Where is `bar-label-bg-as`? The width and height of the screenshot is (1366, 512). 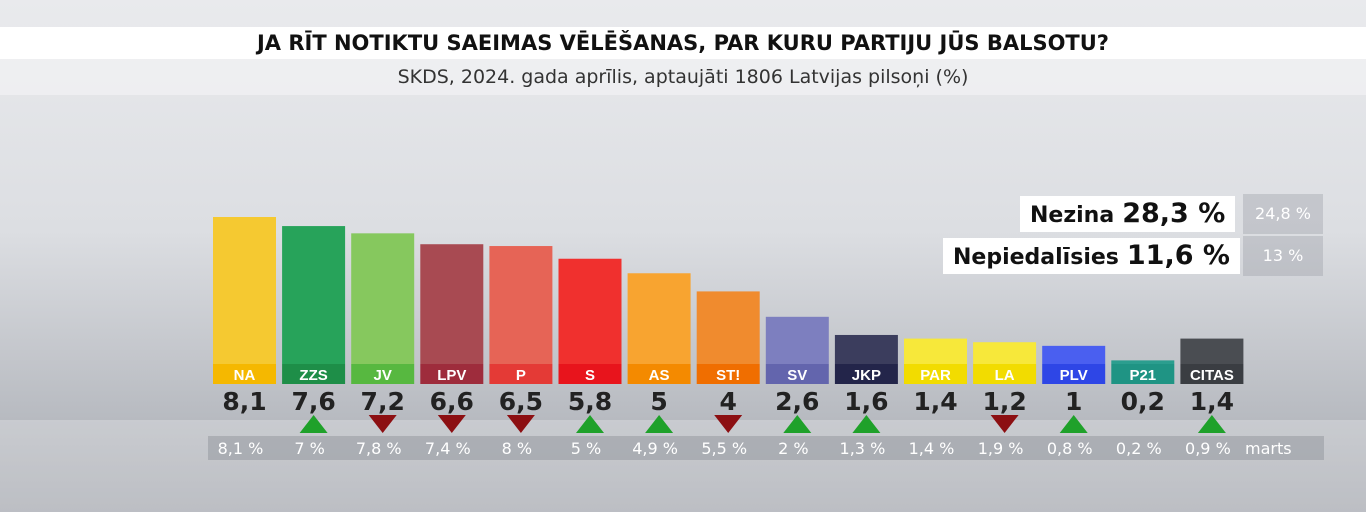 bar-label-bg-as is located at coordinates (659, 374).